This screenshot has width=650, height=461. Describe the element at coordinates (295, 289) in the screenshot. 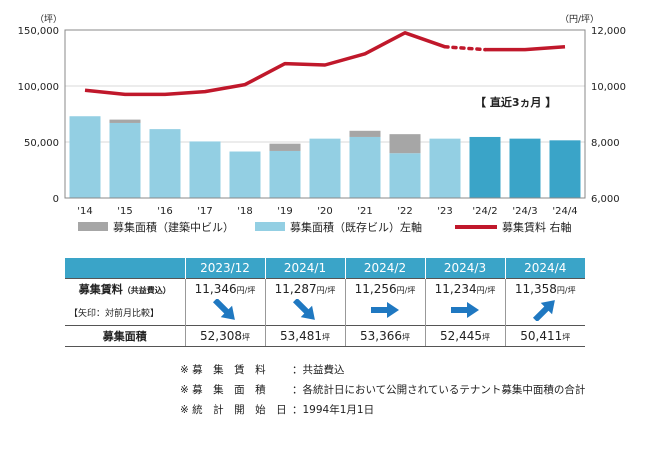

I see `rent-value: 11,287` at that location.